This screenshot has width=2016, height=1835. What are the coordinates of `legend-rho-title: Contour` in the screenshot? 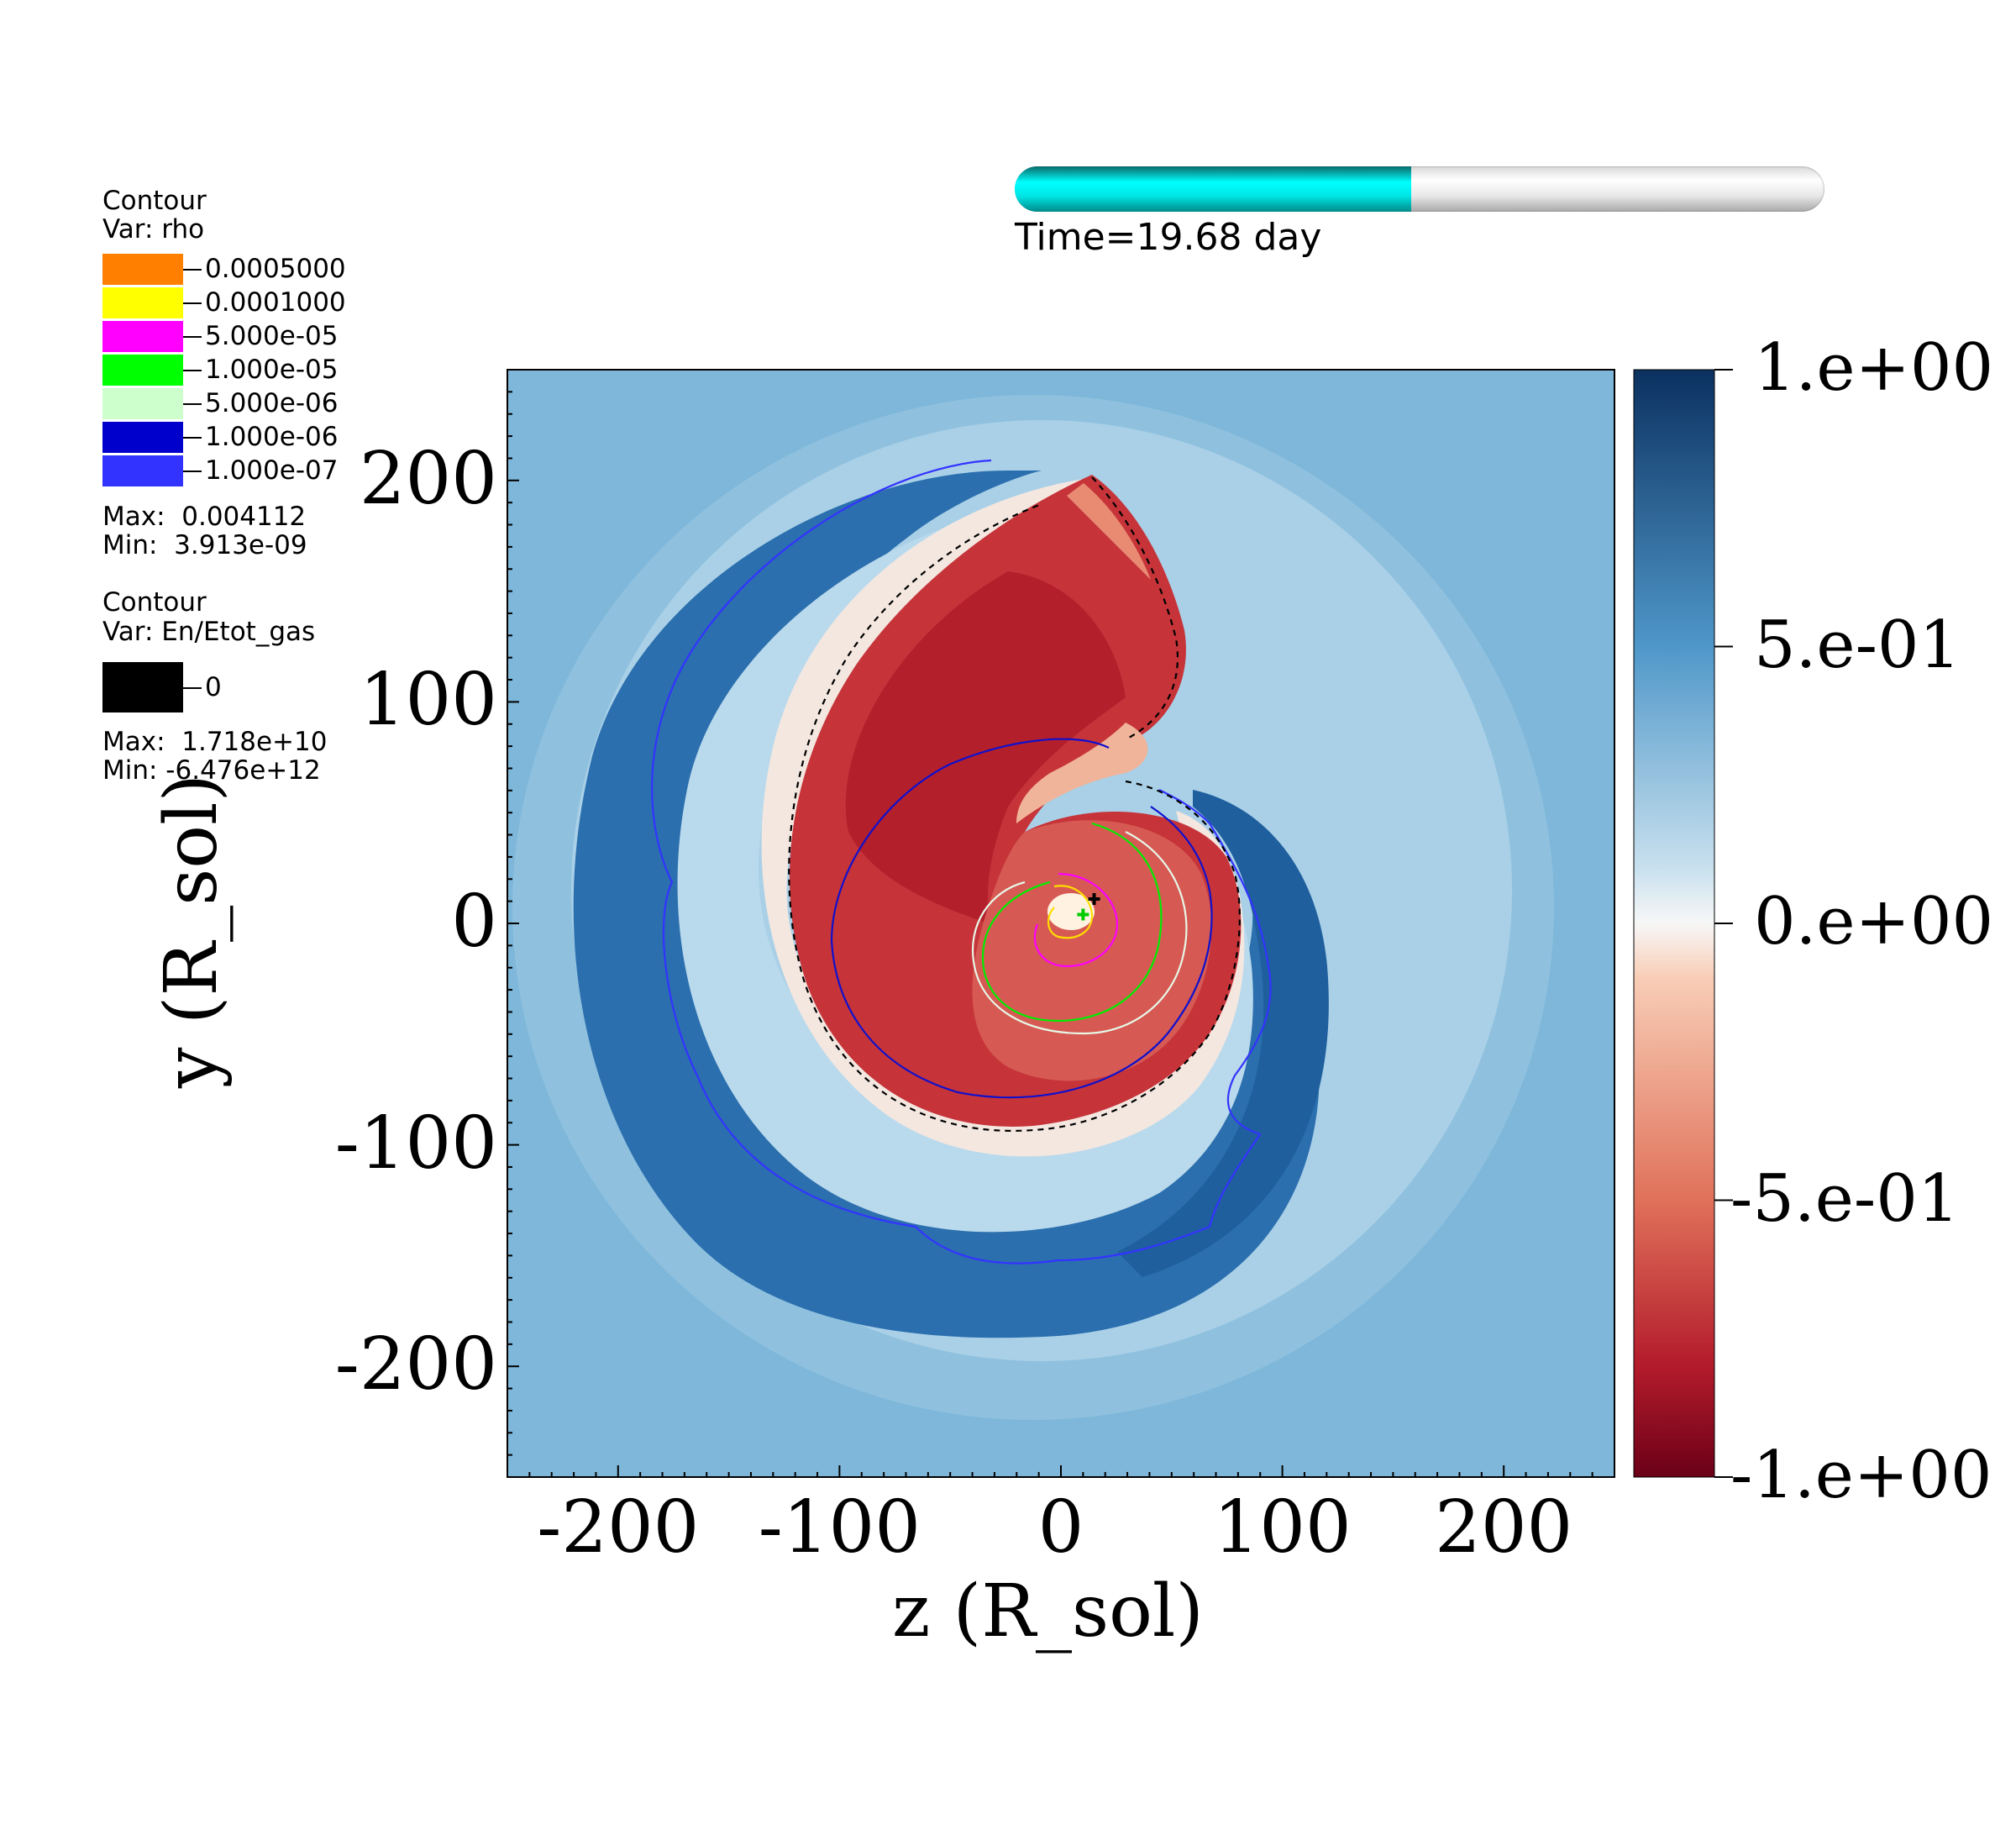 It's located at (154, 201).